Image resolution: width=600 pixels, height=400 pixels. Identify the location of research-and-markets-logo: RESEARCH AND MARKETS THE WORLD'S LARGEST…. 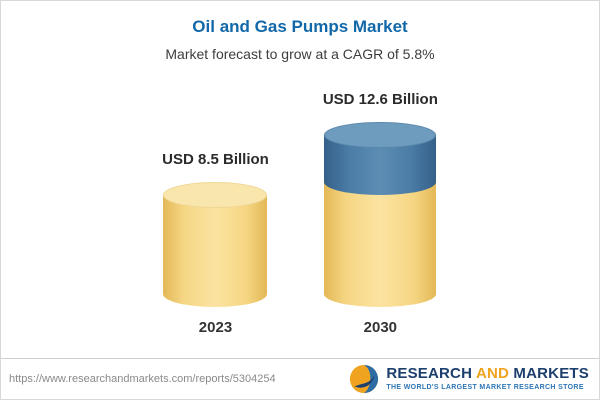
(469, 379).